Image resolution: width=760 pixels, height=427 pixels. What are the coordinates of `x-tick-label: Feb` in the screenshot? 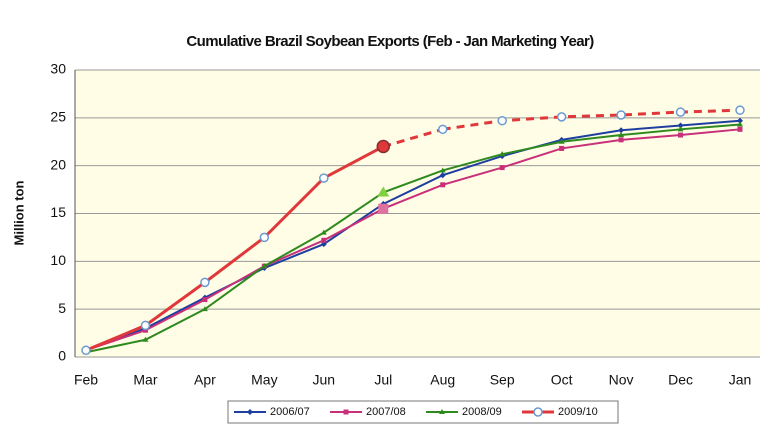 It's located at (86, 380).